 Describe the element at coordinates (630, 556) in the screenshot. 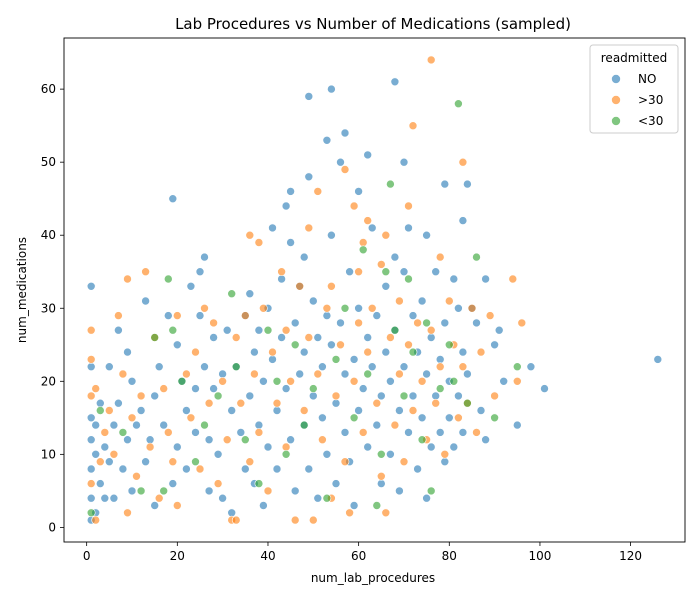

I see `x-tick-label-6: 120` at that location.